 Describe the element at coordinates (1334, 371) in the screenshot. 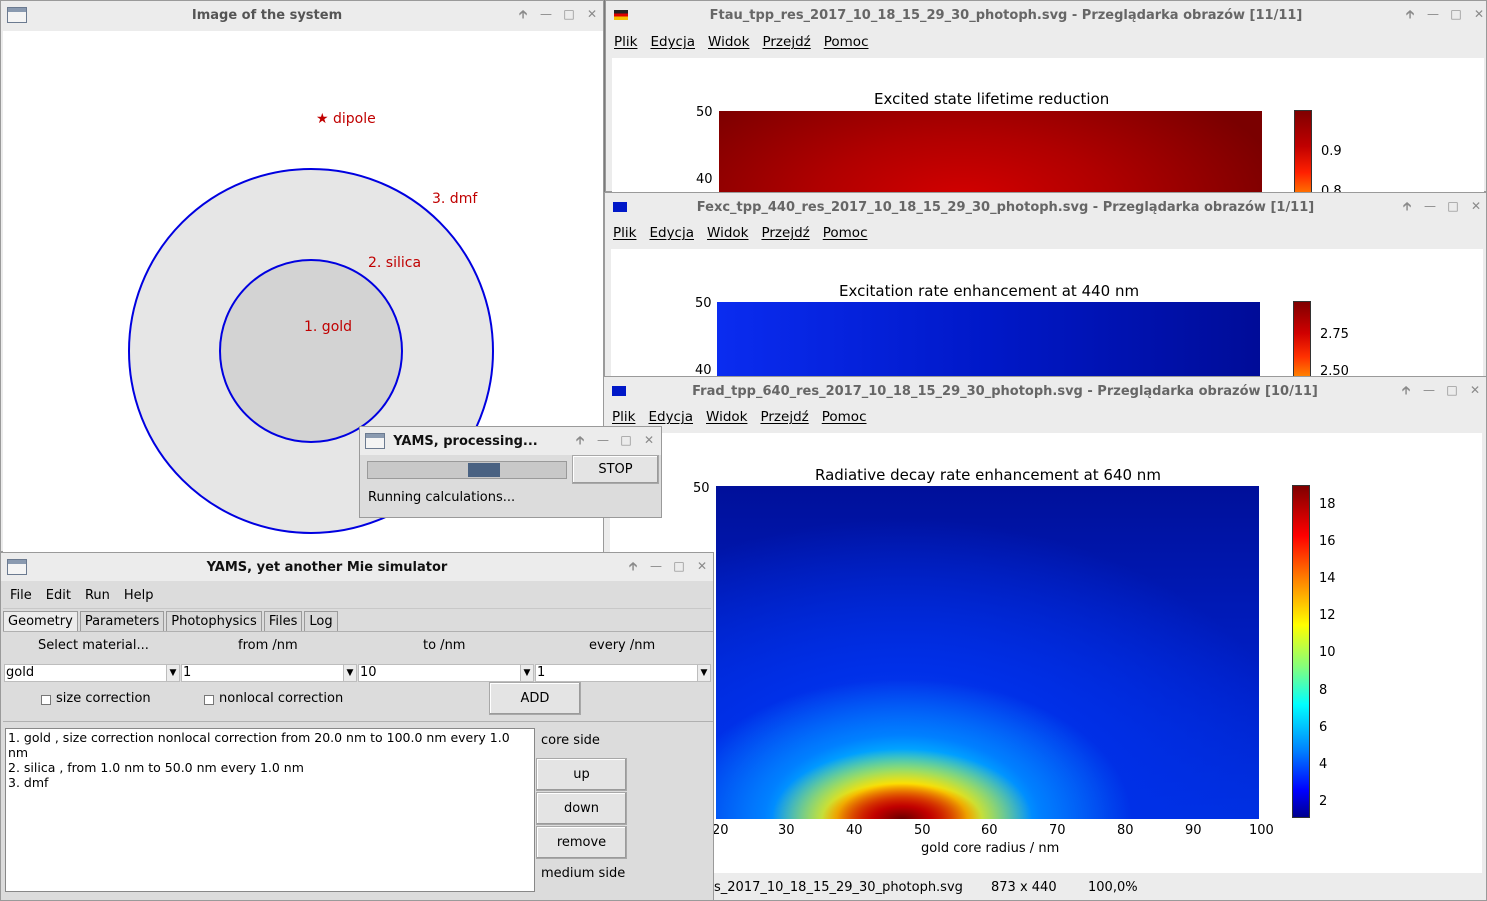

I see `colorbar-tick: 2.50` at that location.